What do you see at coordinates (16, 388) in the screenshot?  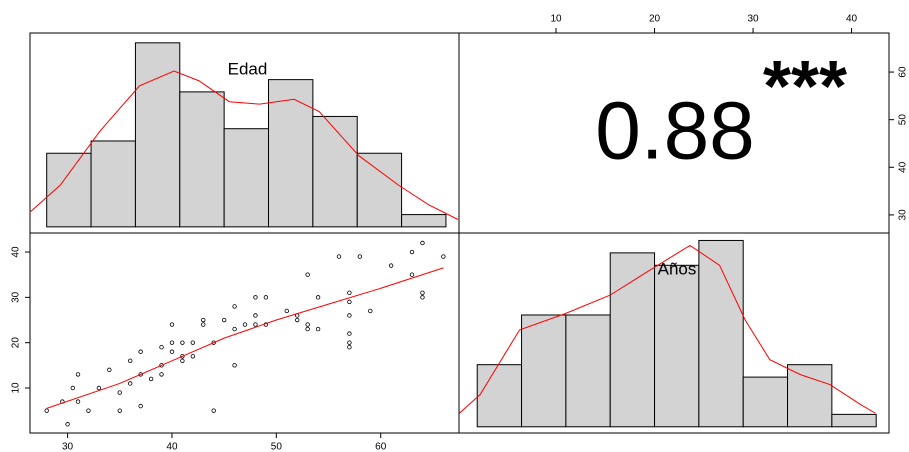 I see `y-tick-label: 10` at bounding box center [16, 388].